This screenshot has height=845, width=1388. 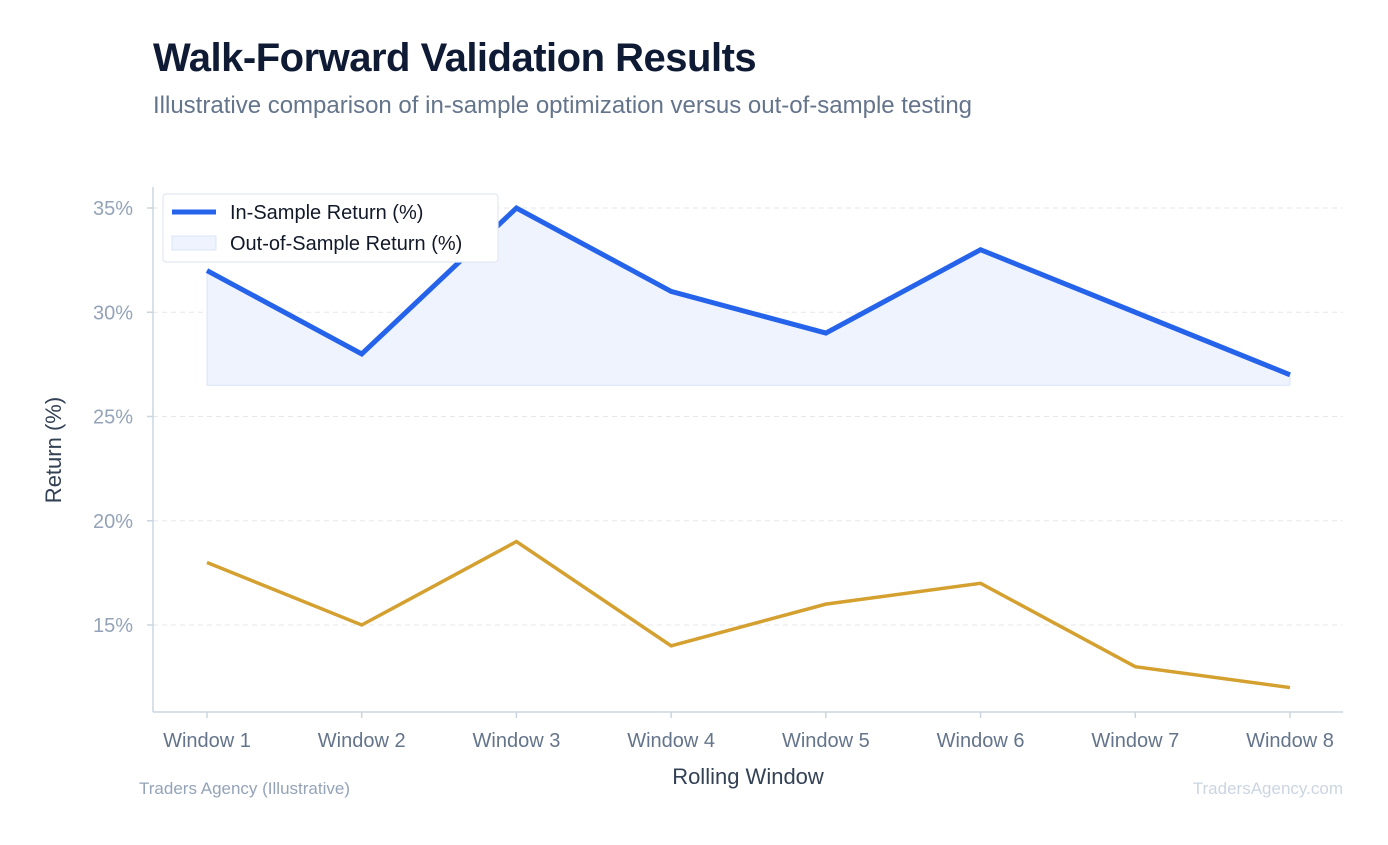 I want to click on x-tick-label: Window 4, so click(x=671, y=741).